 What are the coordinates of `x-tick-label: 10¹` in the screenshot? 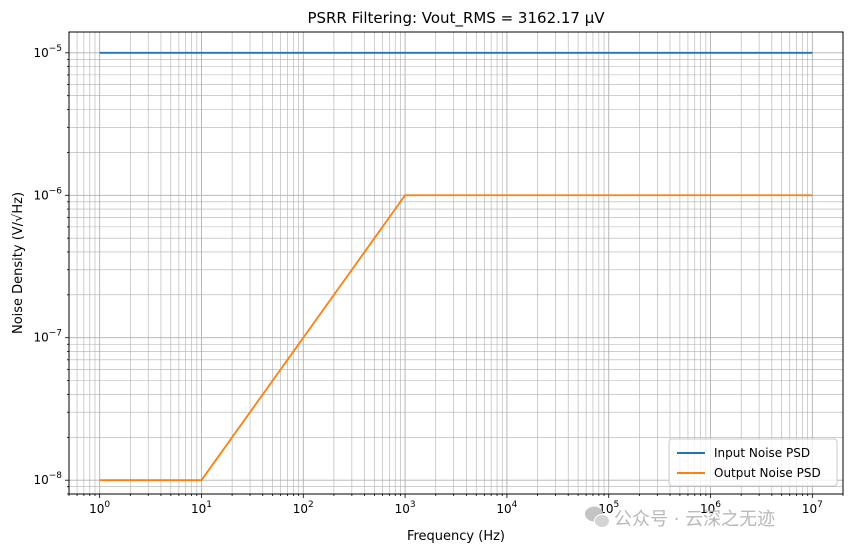 It's located at (201, 508).